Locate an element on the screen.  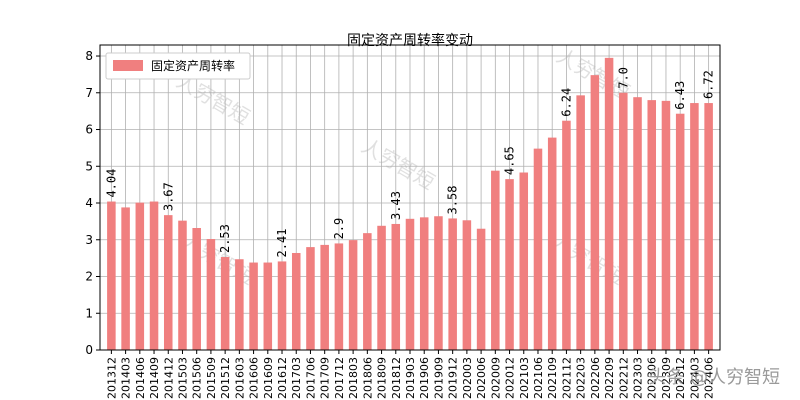
x-tick-label: 202206 is located at coordinates (595, 378).